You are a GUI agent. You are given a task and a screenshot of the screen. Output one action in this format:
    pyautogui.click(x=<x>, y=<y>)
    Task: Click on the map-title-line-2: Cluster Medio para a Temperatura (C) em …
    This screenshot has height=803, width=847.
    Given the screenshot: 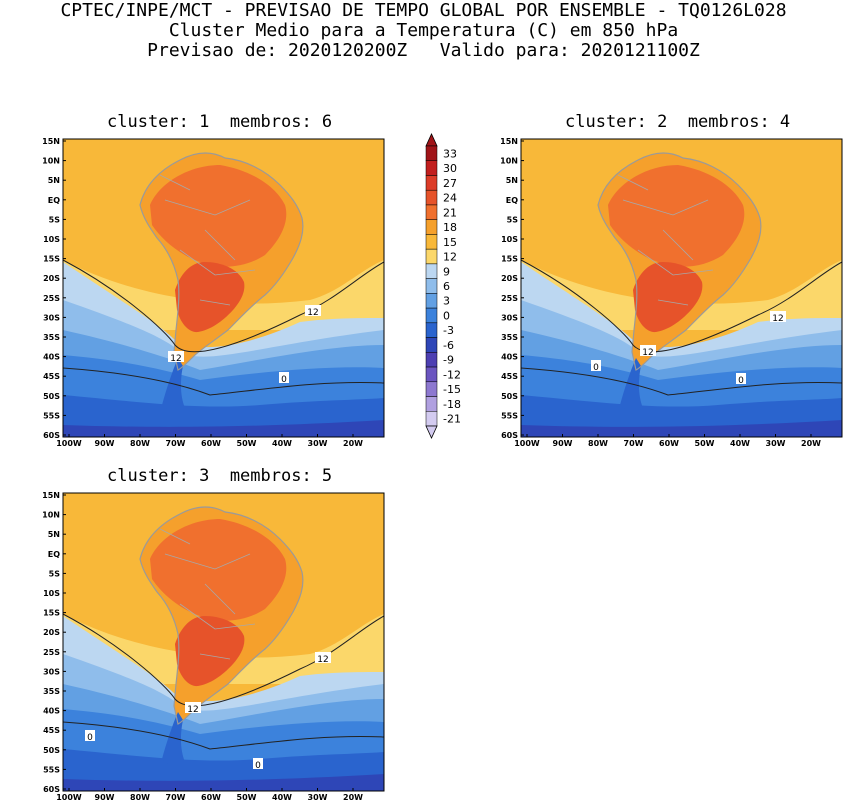 What is the action you would take?
    pyautogui.click(x=423, y=30)
    